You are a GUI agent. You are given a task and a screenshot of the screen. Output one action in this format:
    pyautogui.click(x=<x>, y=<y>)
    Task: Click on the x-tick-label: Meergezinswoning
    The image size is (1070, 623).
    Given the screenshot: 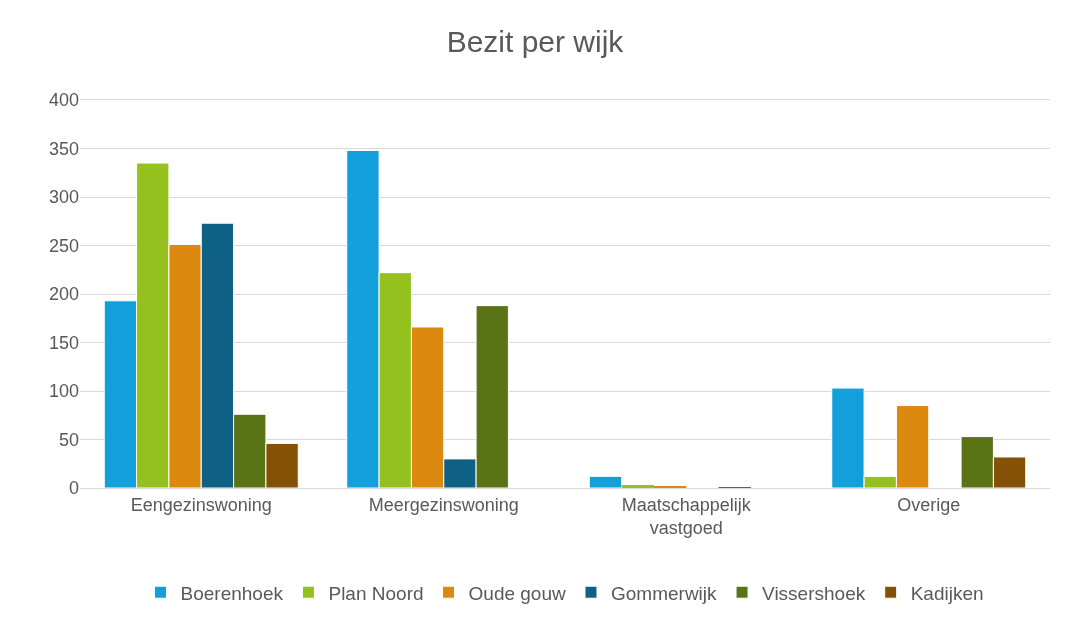 What is the action you would take?
    pyautogui.click(x=443, y=504)
    